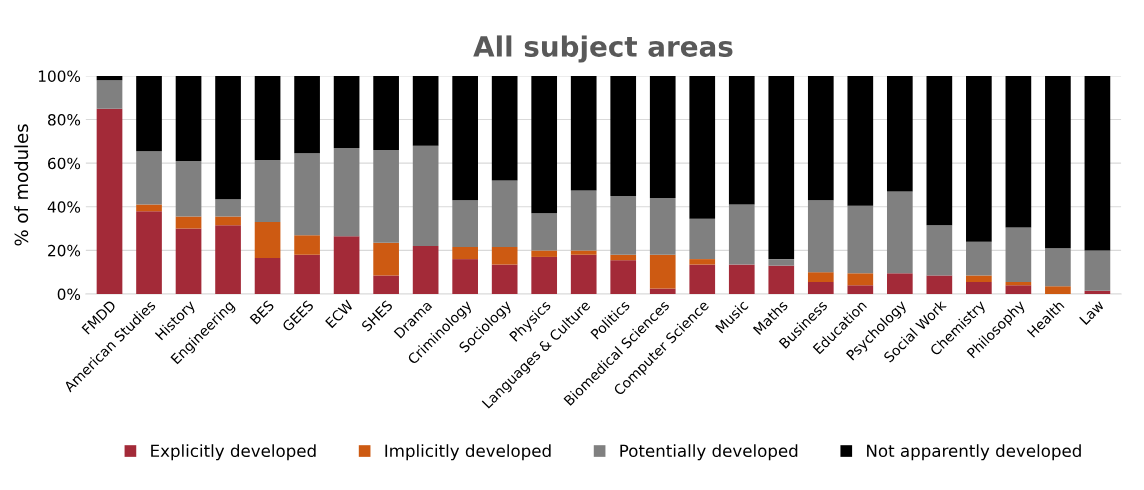  Describe the element at coordinates (64, 250) in the screenshot. I see `y-tick-label: 20%` at that location.